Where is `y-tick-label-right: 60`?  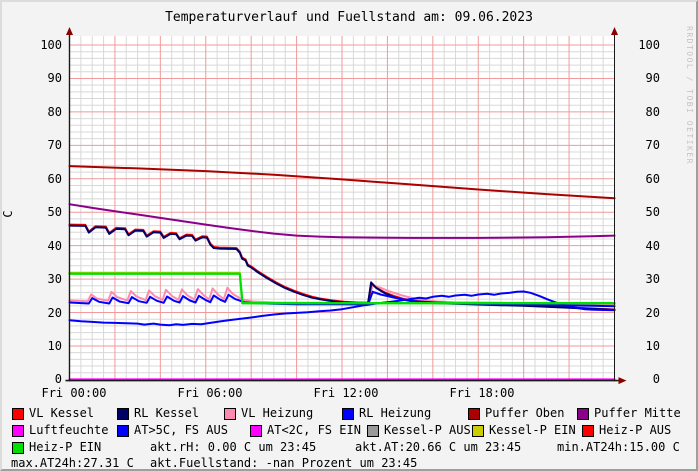 y-tick-label-right: 60 is located at coordinates (652, 179).